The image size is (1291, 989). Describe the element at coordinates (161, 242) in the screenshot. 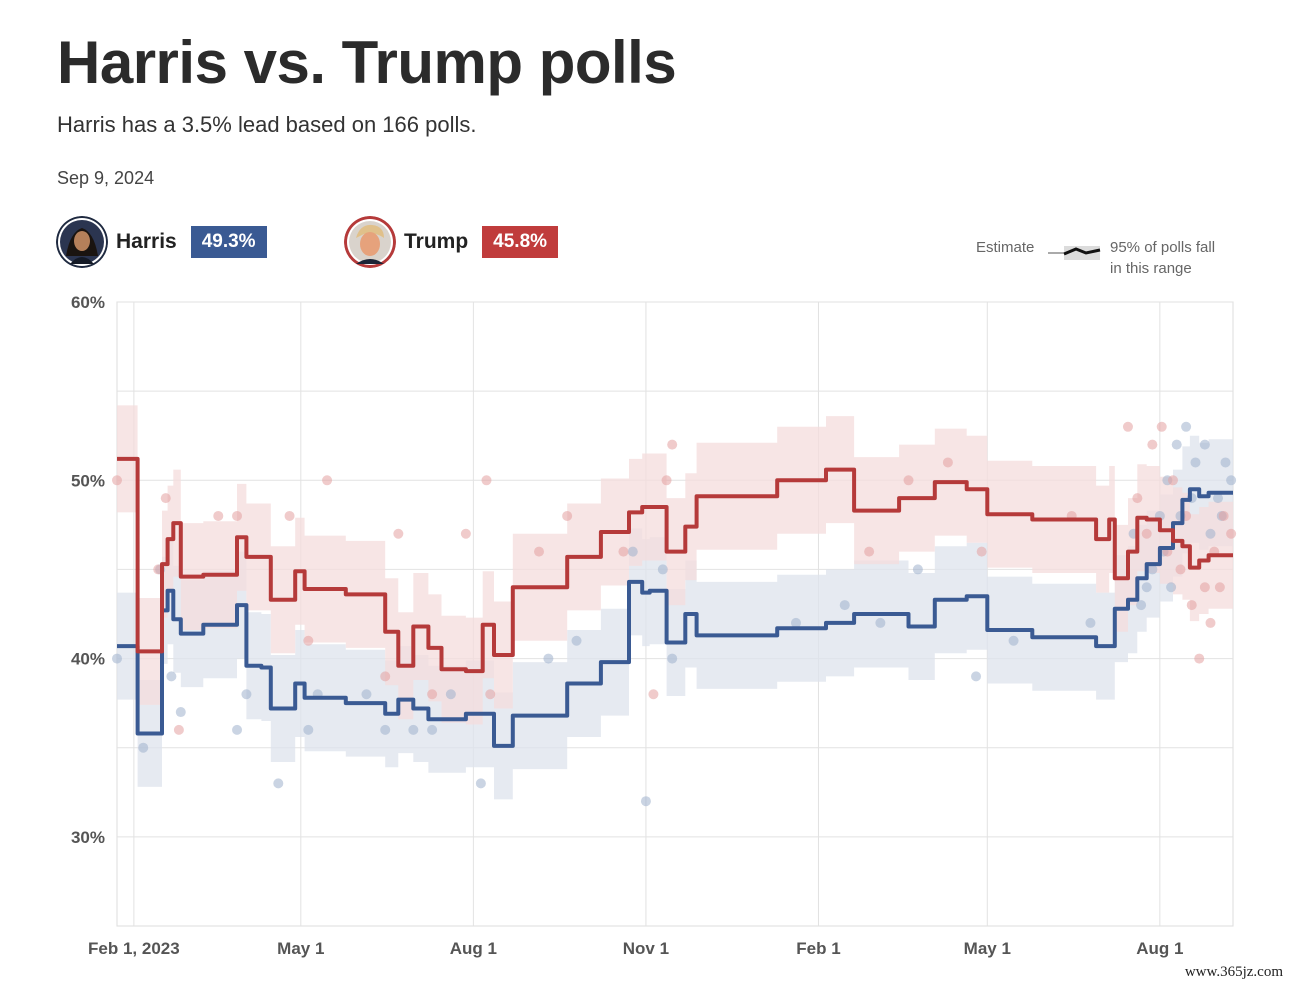

I see `candidate-harris: Harris 49.3%` at that location.